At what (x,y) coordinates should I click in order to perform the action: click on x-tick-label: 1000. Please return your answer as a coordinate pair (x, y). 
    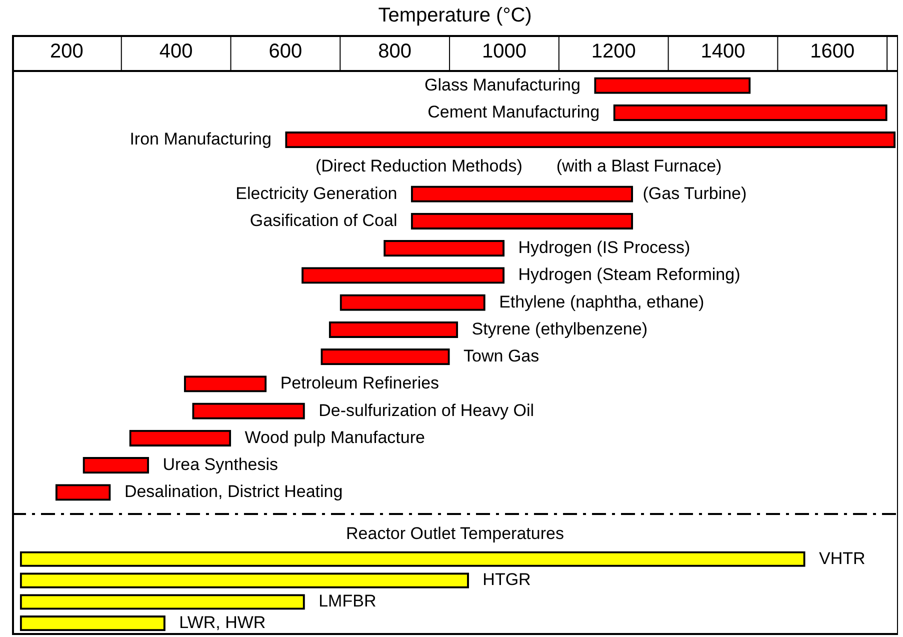
    Looking at the image, I should click on (504, 51).